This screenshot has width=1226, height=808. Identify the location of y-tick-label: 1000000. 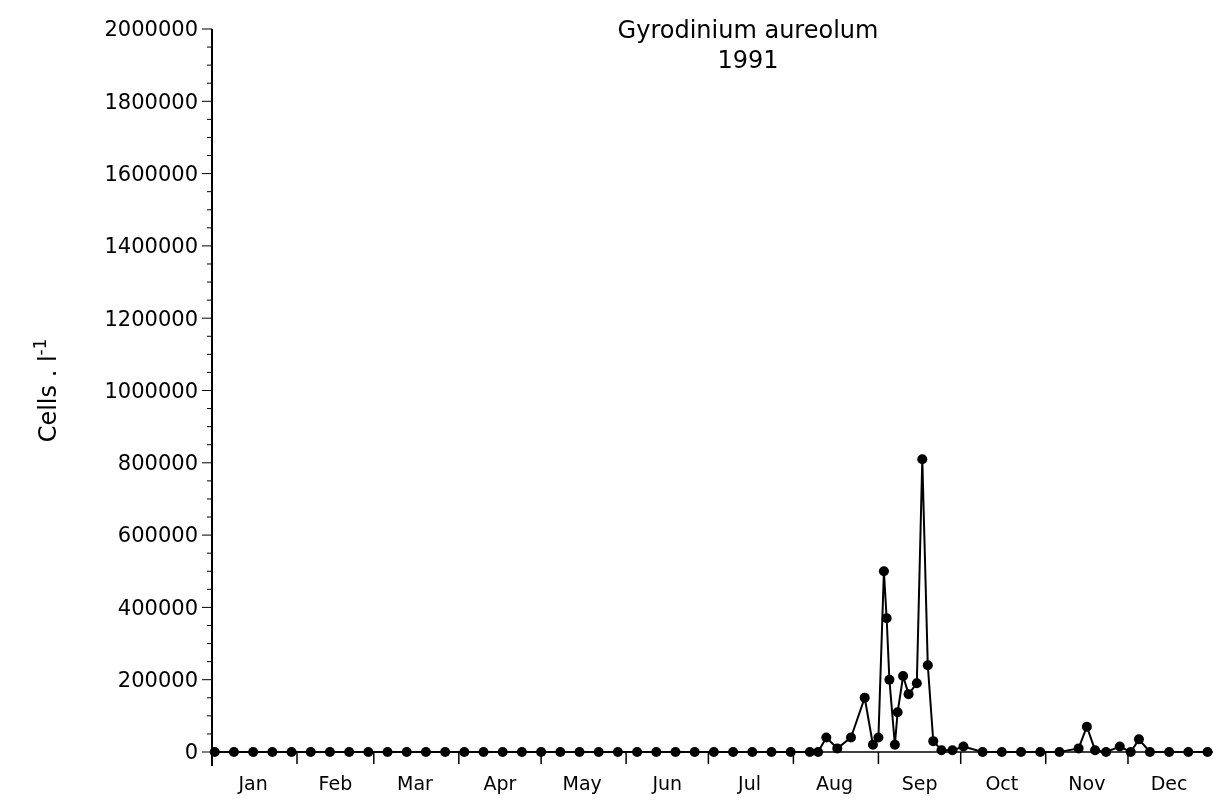
(151, 390).